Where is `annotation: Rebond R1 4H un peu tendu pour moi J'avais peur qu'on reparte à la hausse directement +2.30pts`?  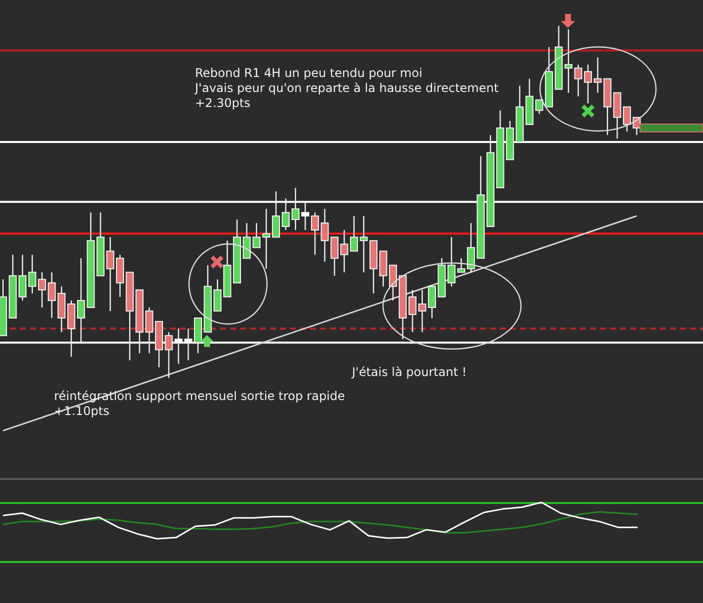 annotation: Rebond R1 4H un peu tendu pour moi J'avais peur qu'on reparte à la hausse directement +2.30pts is located at coordinates (347, 88).